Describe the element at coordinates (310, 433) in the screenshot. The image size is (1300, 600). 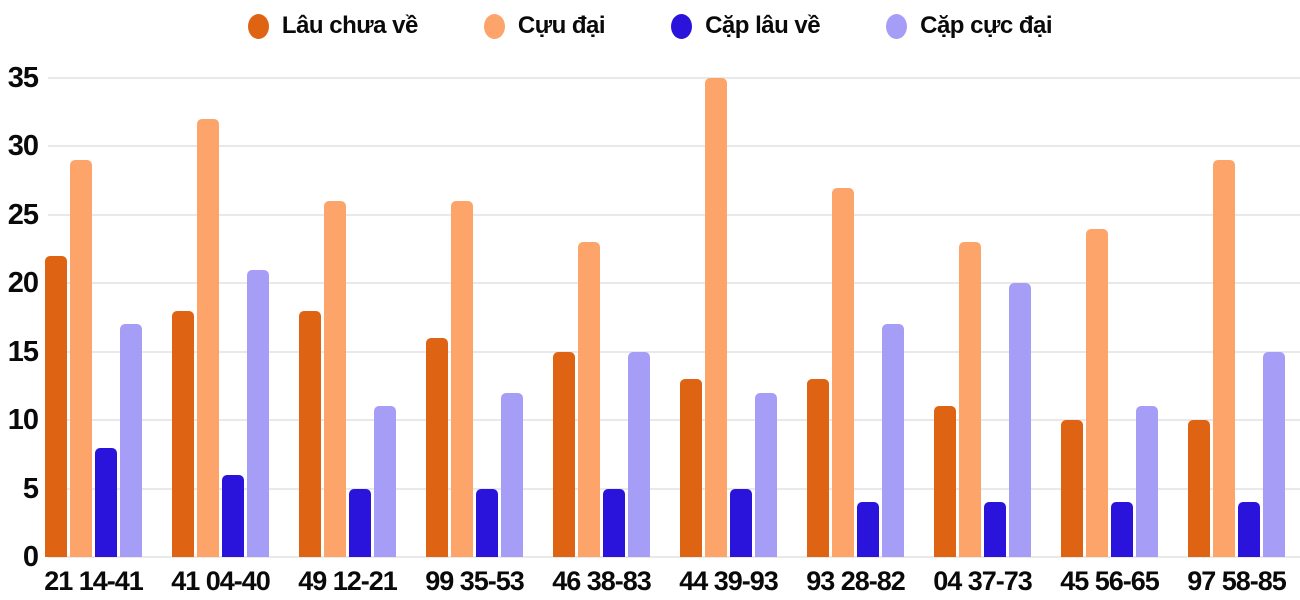
I see `bar-series1-group3` at that location.